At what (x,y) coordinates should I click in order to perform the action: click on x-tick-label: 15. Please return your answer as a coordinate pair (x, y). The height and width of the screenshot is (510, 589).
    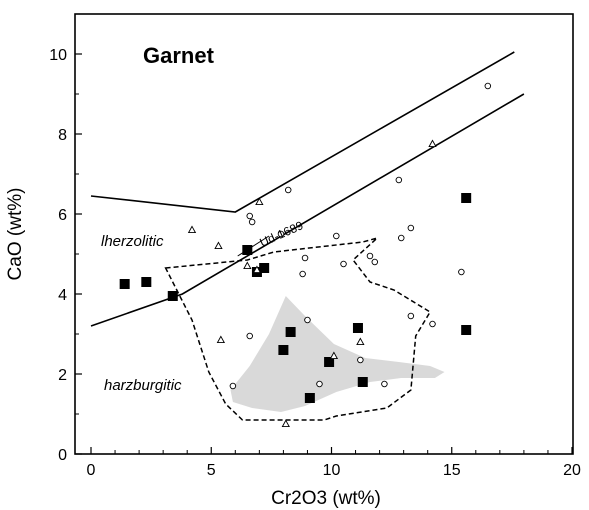
    Looking at the image, I should click on (452, 470).